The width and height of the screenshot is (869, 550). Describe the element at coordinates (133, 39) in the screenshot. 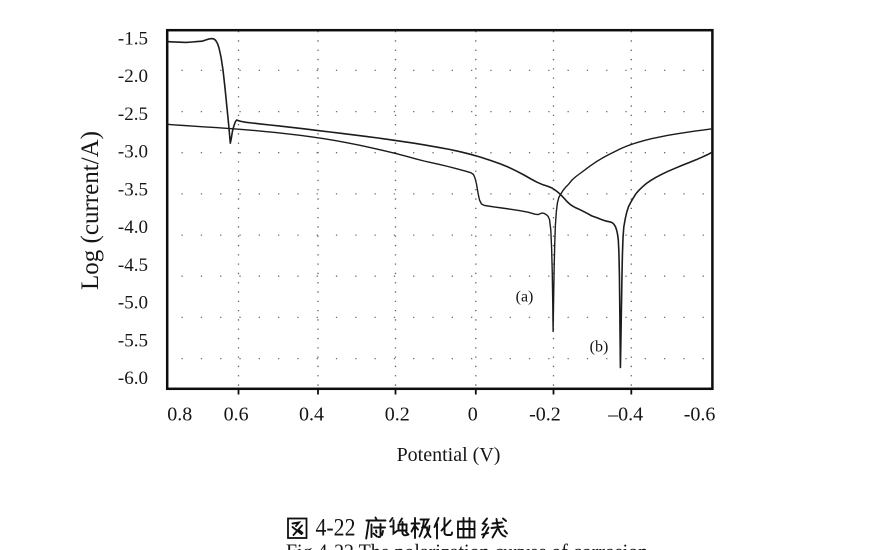

I see `svg-text: -1.5` at that location.